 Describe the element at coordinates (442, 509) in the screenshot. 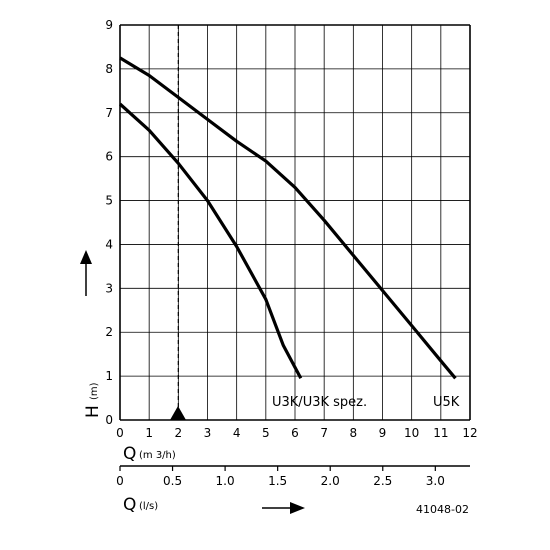

I see `drawing-code: 41048-02` at that location.